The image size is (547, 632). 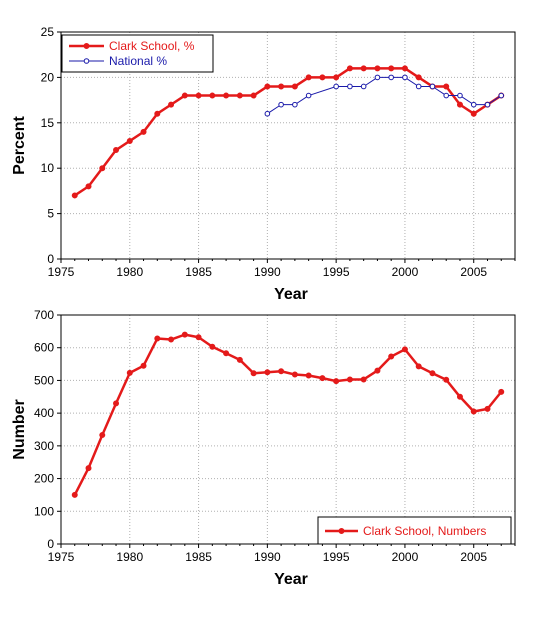 I want to click on legend-entry-national-percent: National %, so click(x=118, y=61).